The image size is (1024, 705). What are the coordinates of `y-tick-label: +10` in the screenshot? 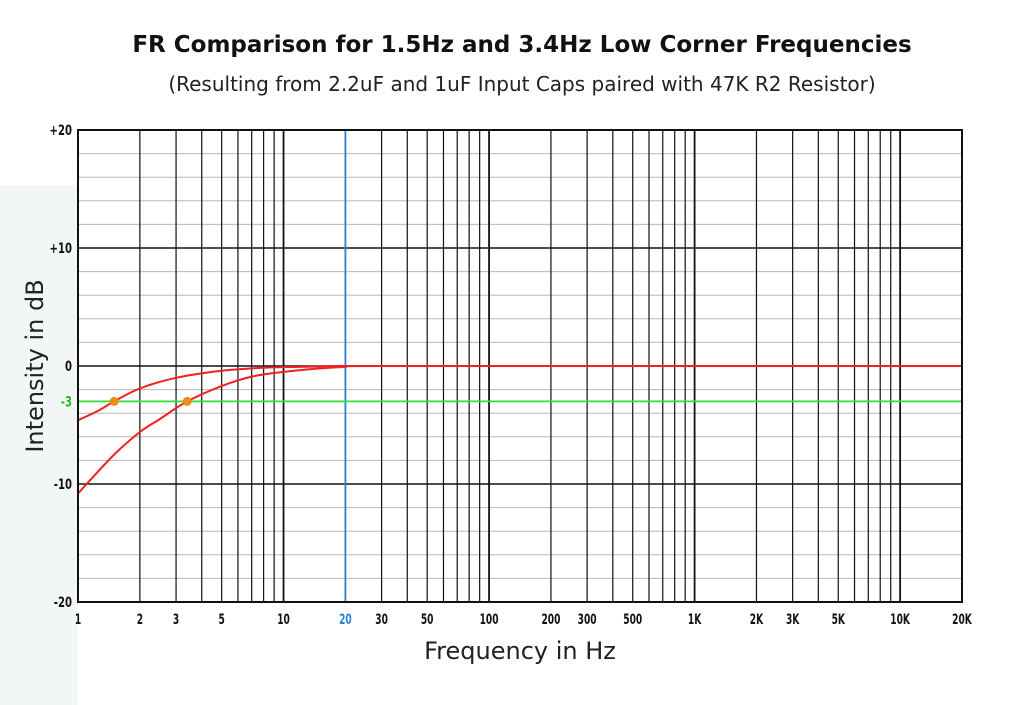 It's located at (61, 248).